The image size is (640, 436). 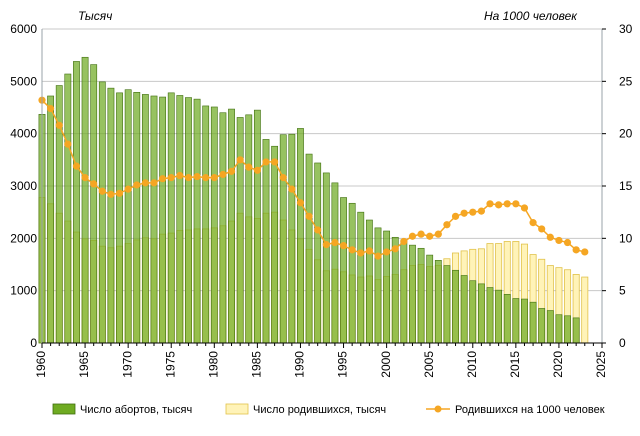 What do you see at coordinates (558, 364) in the screenshot?
I see `x-tick-label: 2020` at bounding box center [558, 364].